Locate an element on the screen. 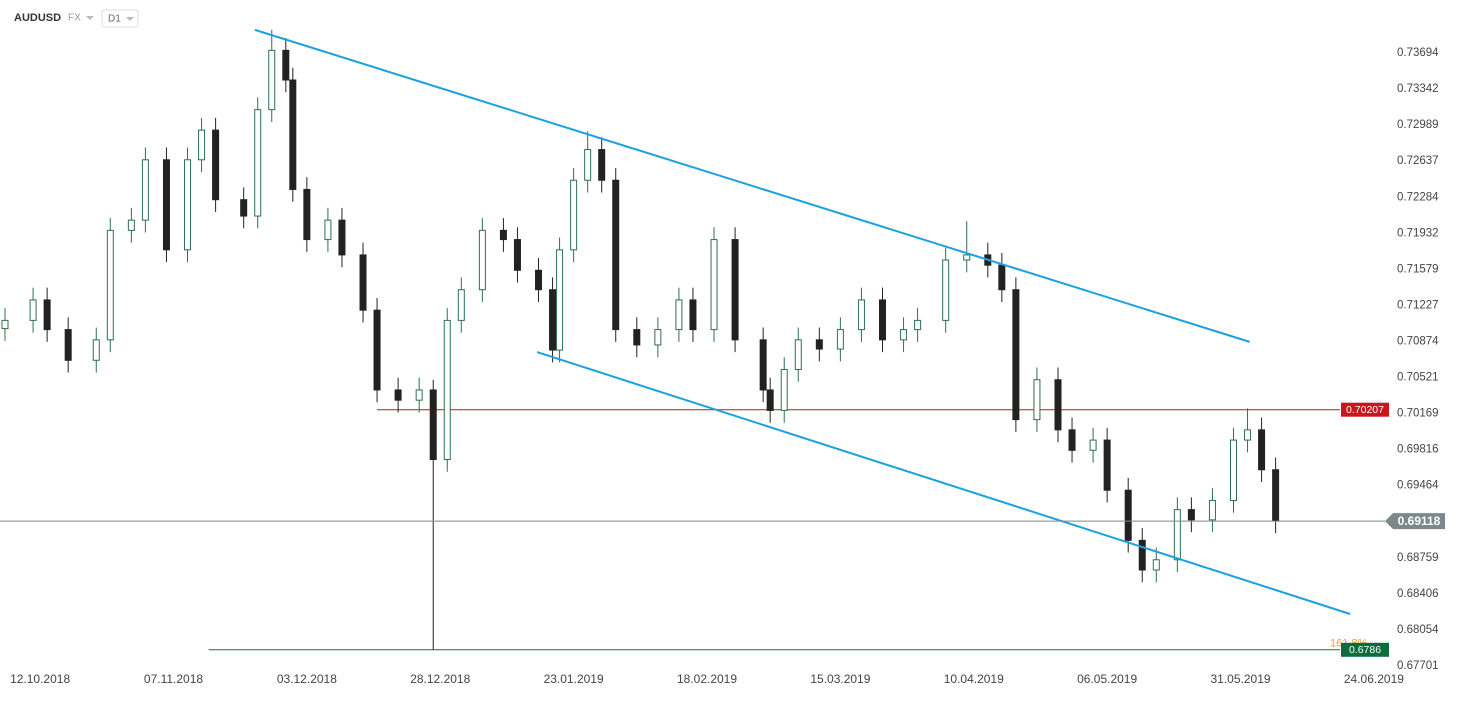 The height and width of the screenshot is (702, 1457). y-tick-label: 0.69816 is located at coordinates (1418, 450).